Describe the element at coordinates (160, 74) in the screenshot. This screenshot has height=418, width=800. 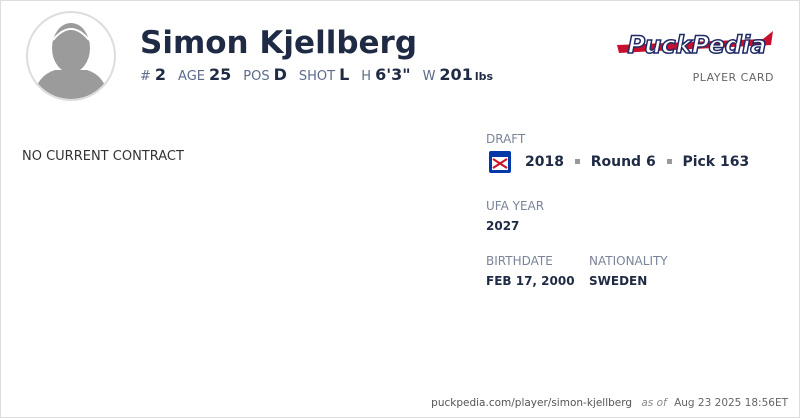
I see `stat-value: 2` at that location.